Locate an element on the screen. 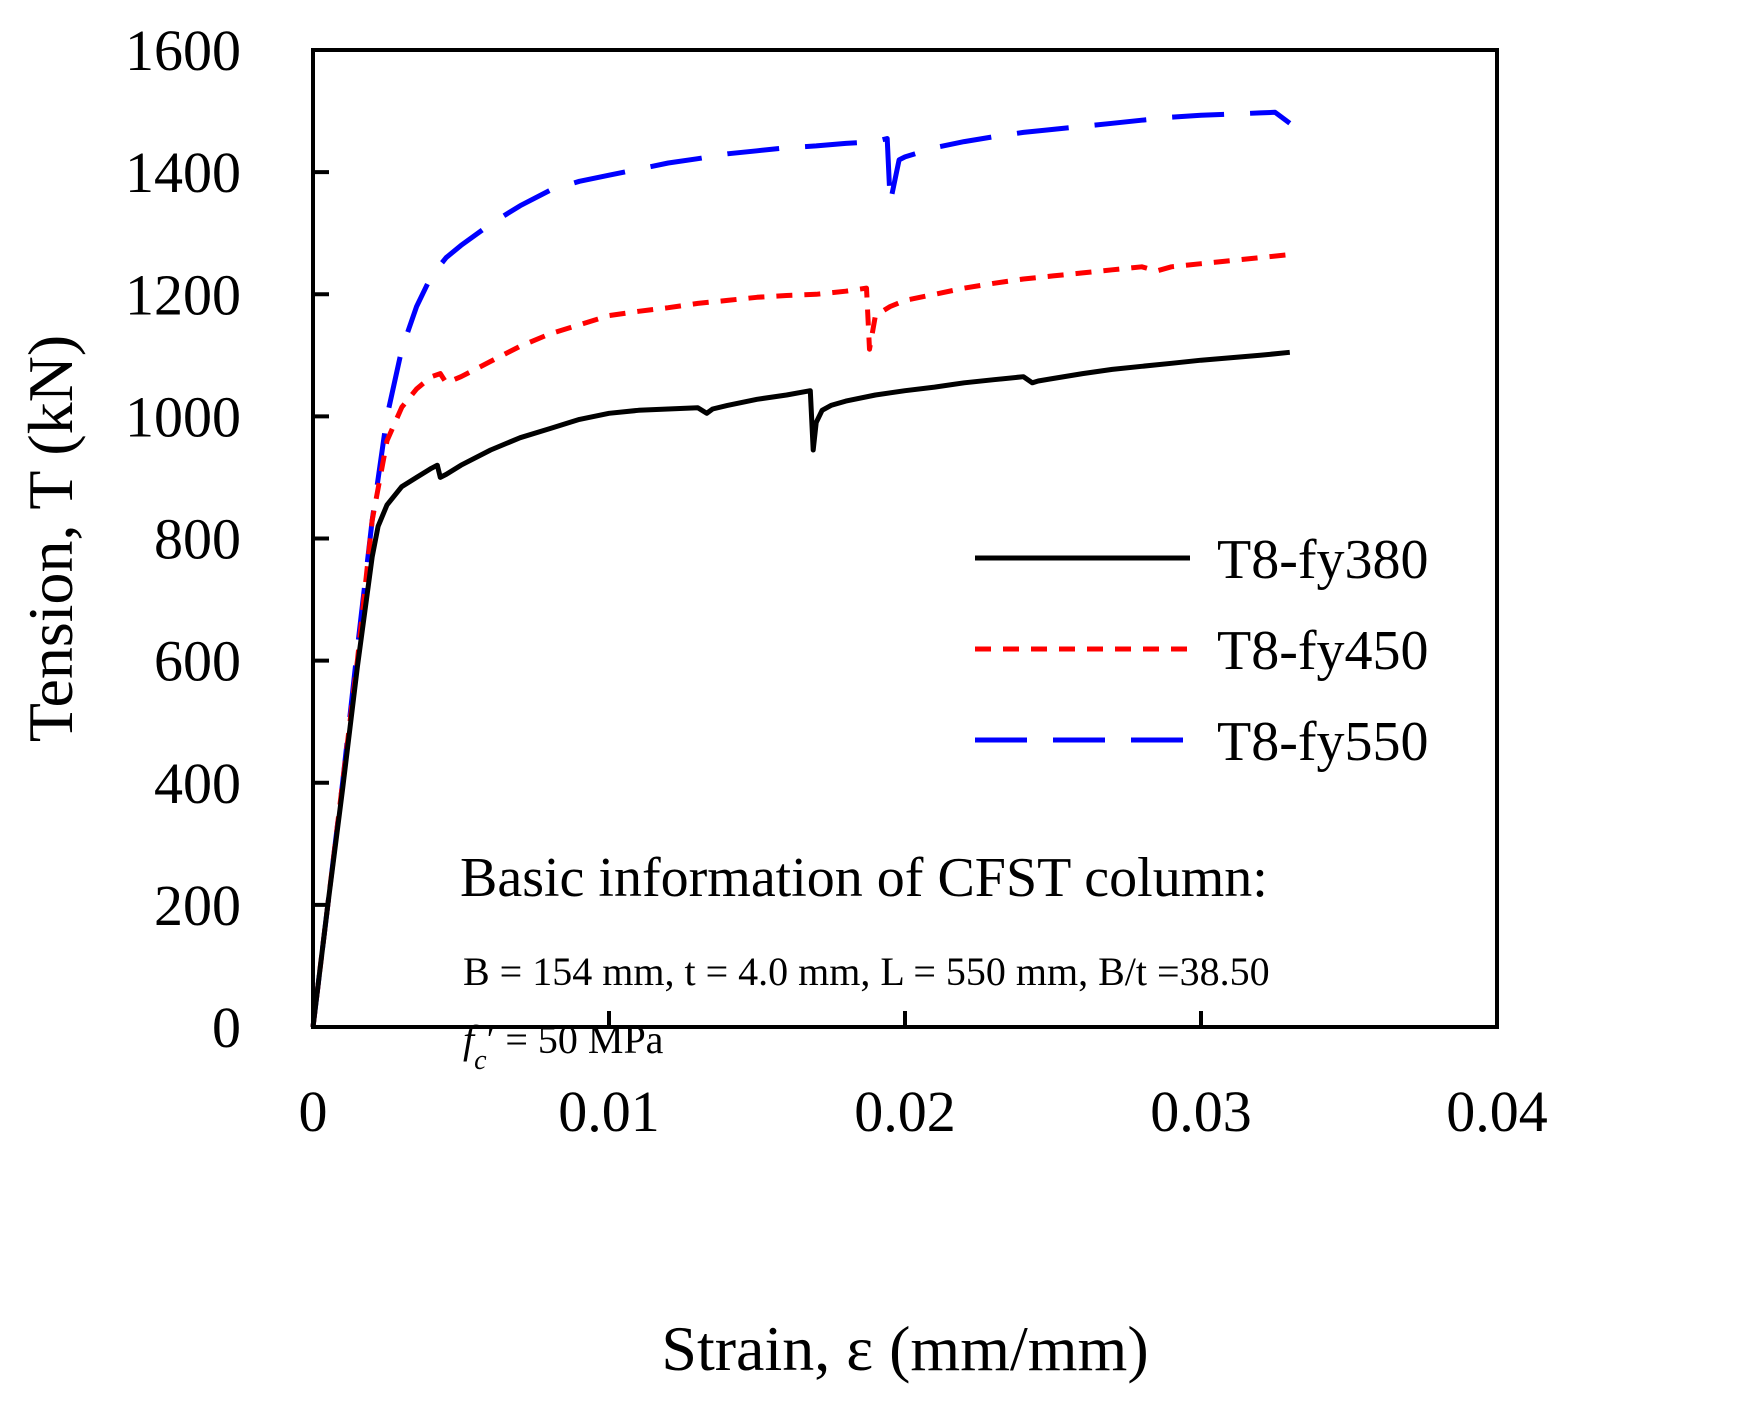 The width and height of the screenshot is (1757, 1419). y-tick-label: 800 is located at coordinates (197, 539).